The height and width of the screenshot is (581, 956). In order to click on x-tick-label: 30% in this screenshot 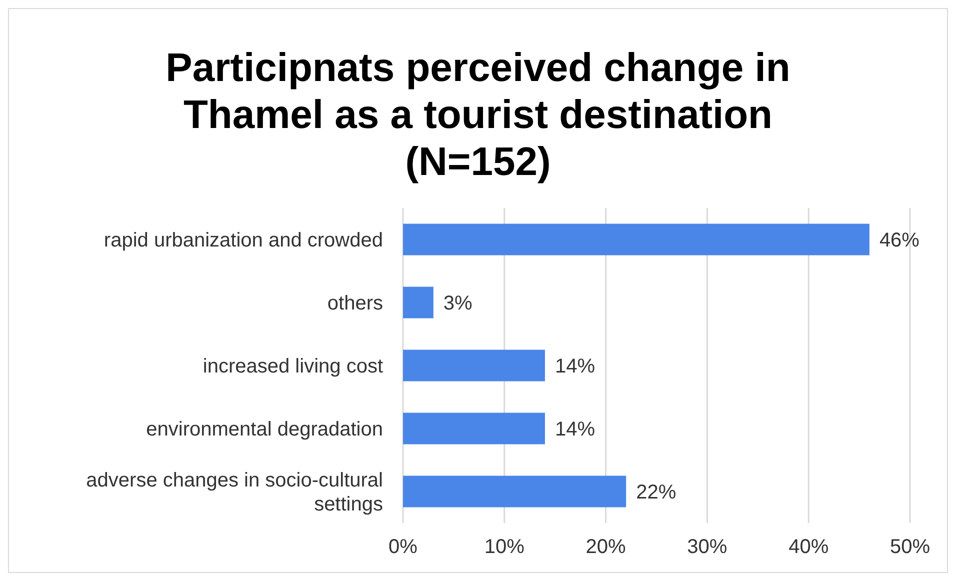, I will do `click(707, 547)`.